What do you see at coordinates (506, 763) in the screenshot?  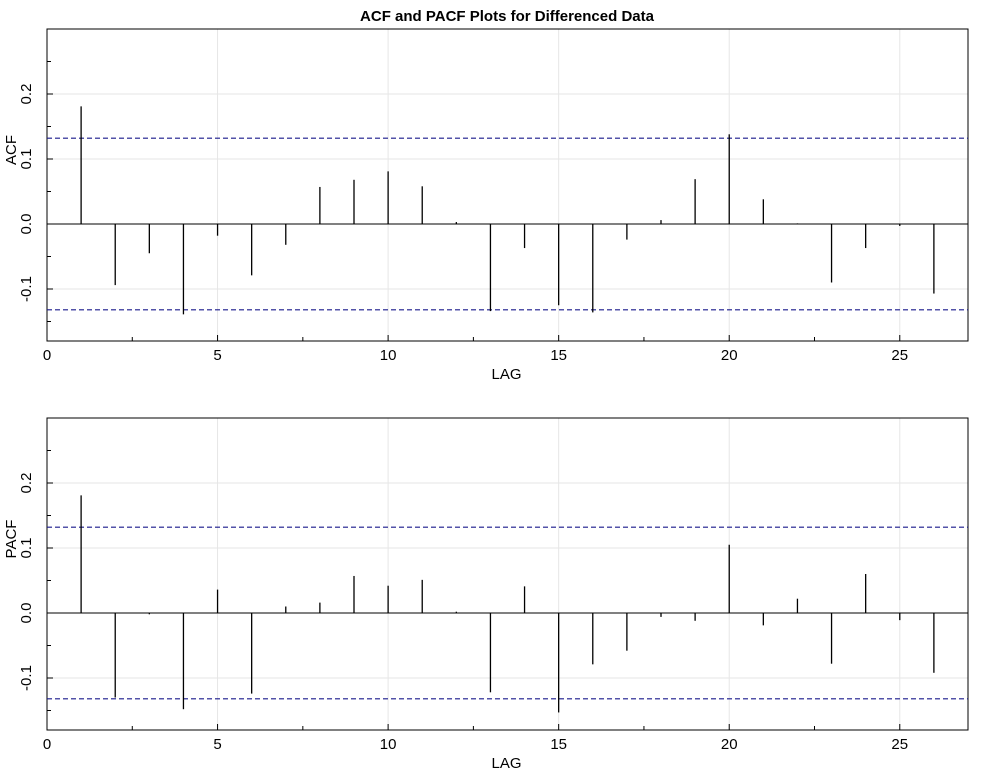 I see `pacf-xlabel: LAG` at bounding box center [506, 763].